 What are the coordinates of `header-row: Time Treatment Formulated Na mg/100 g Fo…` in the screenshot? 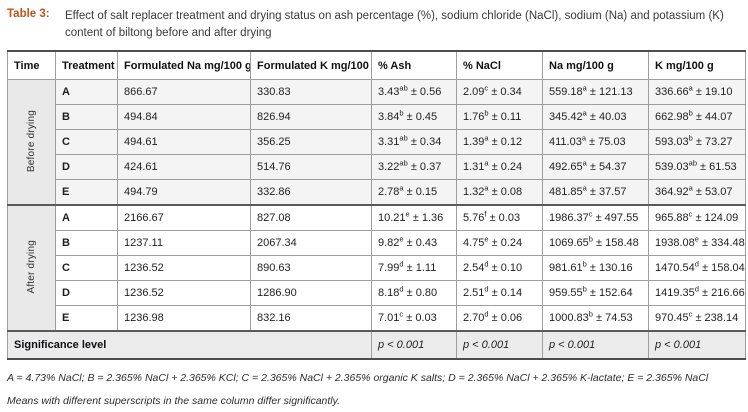 It's located at (376, 65).